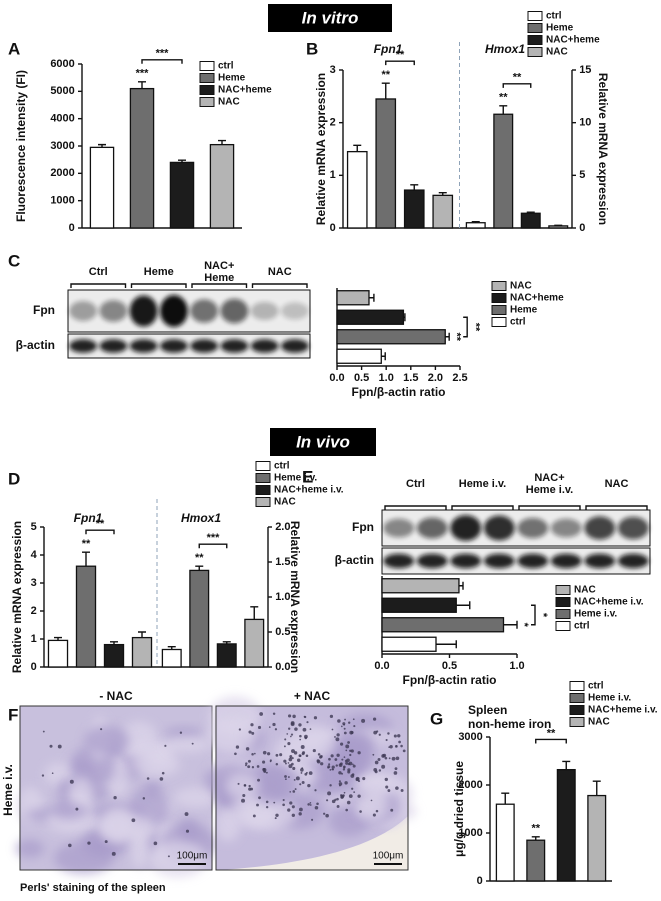 Image resolution: width=661 pixels, height=901 pixels. What do you see at coordinates (14, 260) in the screenshot?
I see `panel-letter: C` at bounding box center [14, 260].